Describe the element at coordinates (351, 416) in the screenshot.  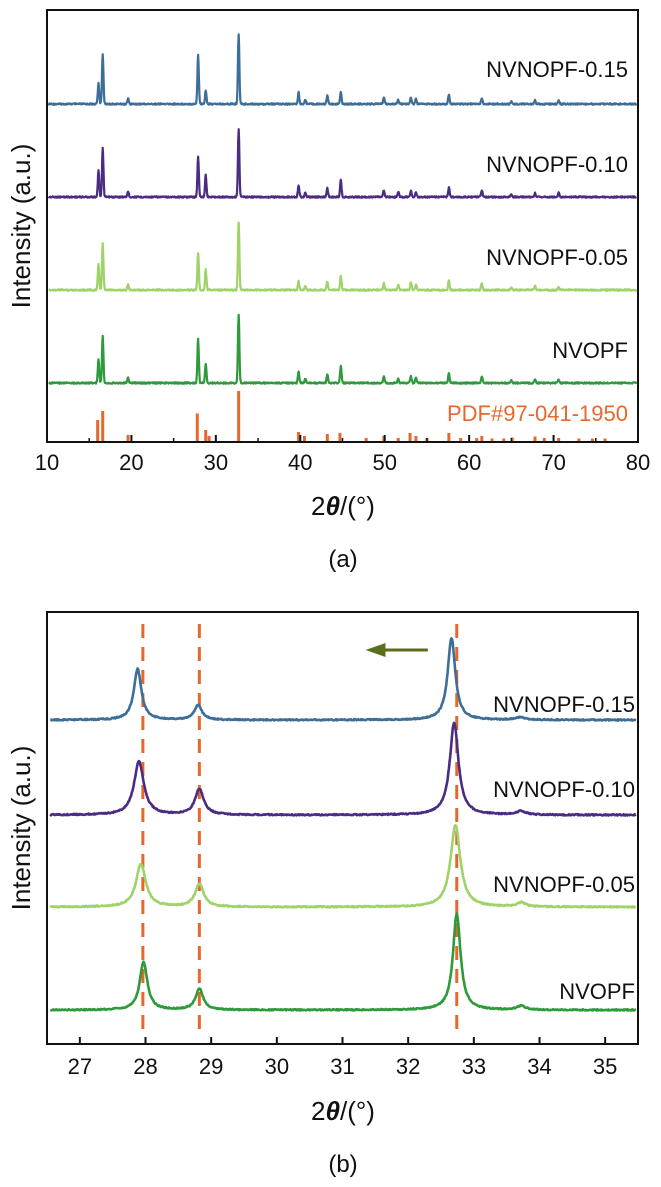
I see `panel-a-reference-sticks` at that location.